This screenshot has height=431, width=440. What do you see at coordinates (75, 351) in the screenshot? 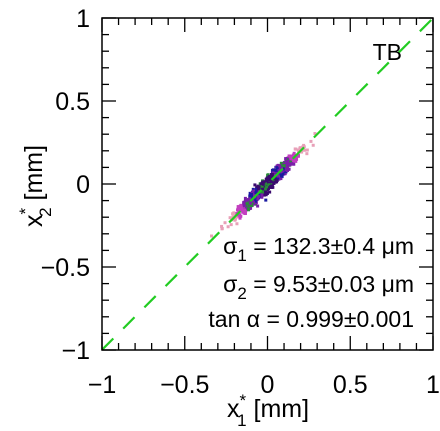
I see `y-tick-label: −1` at bounding box center [75, 351].